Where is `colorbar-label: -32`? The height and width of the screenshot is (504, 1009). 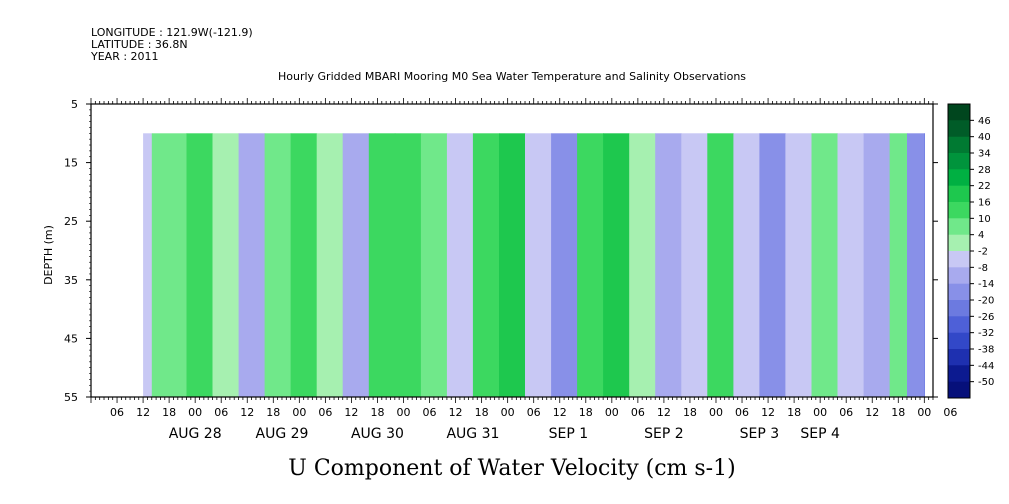 colorbar-label: -32 is located at coordinates (986, 333).